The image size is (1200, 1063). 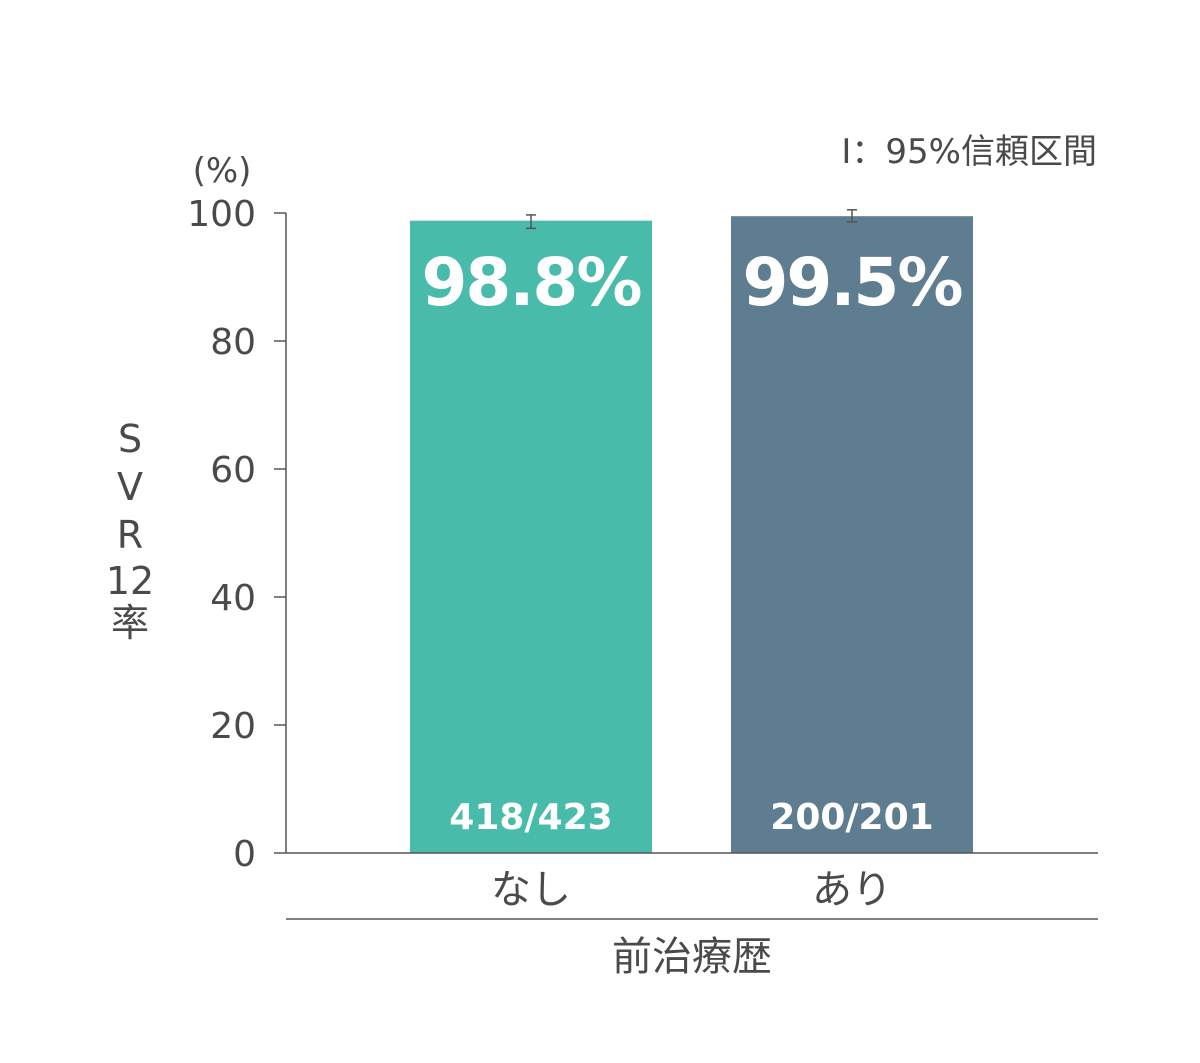 I want to click on bar-count-label: 200/201, so click(x=851, y=817).